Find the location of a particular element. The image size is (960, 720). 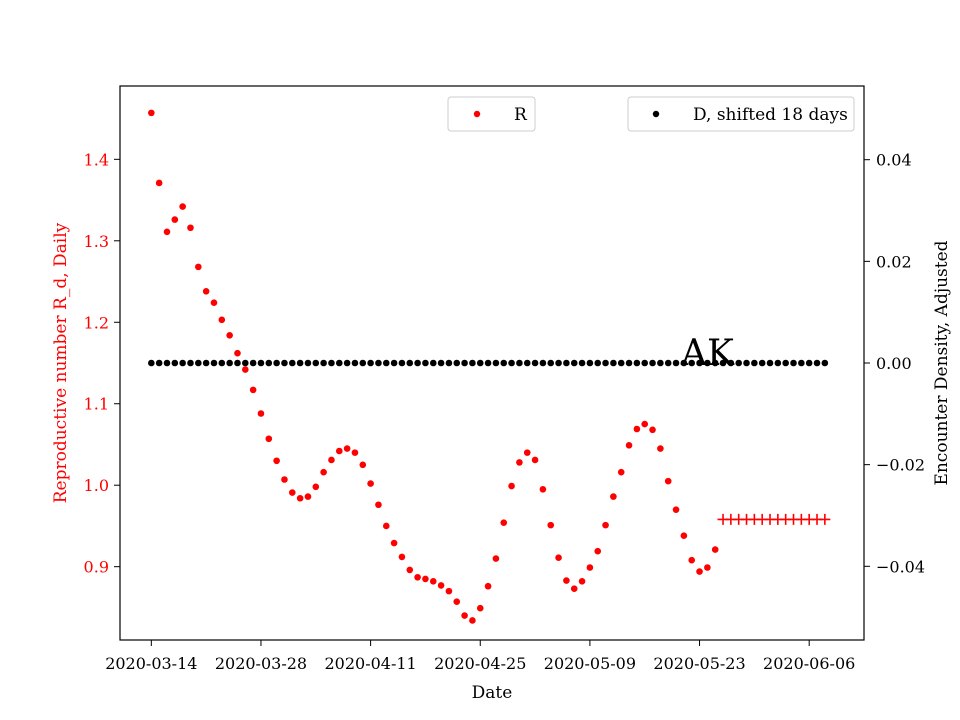

left-y-tick-label: 1.1 is located at coordinates (96, 404).